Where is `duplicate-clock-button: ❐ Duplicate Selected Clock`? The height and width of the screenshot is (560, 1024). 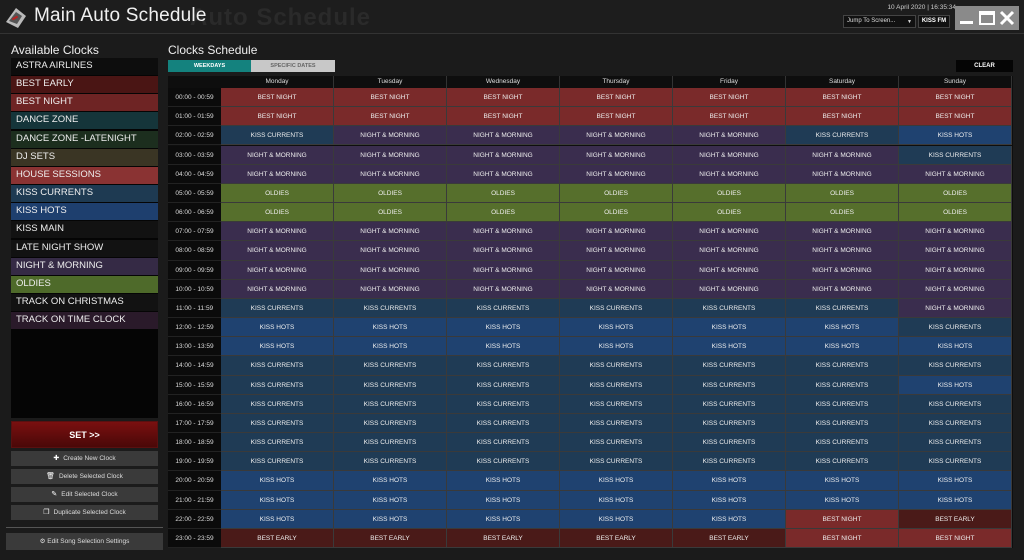
duplicate-clock-button: ❐ Duplicate Selected Clock is located at coordinates (84, 512).